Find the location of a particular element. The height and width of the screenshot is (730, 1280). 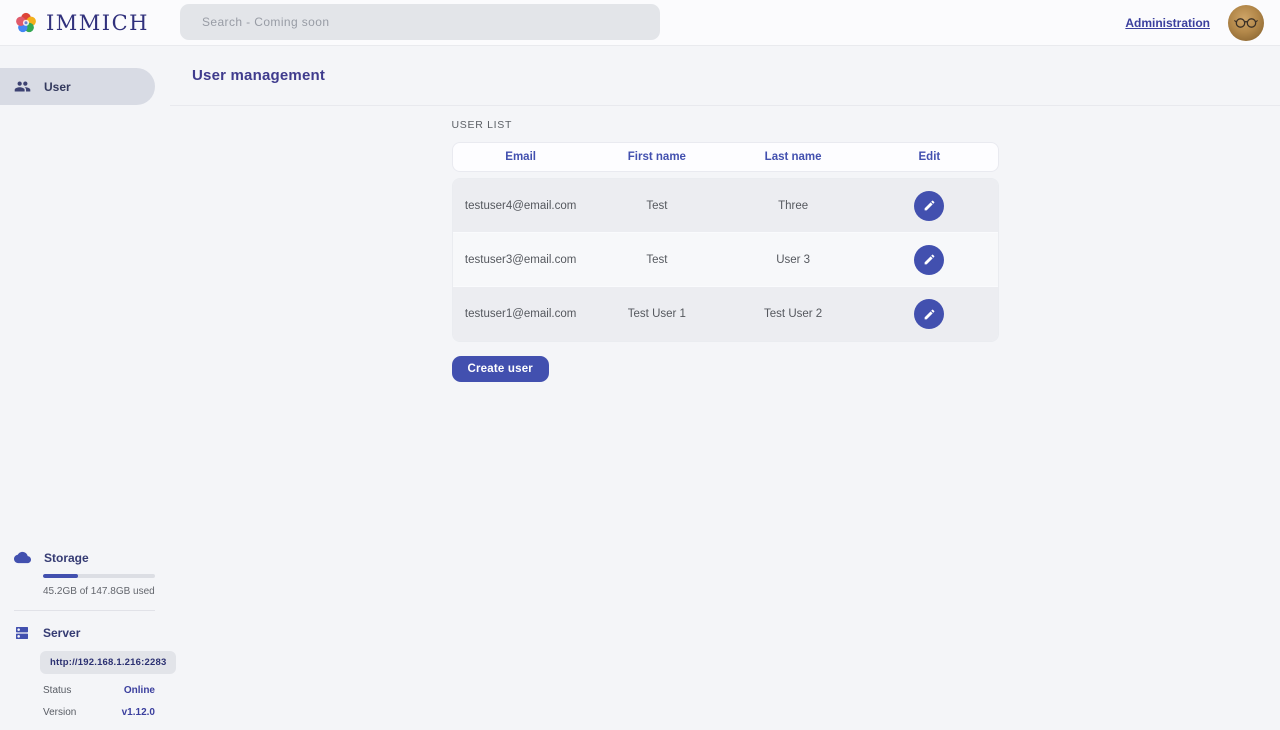

cell-last-name: Test User 2 is located at coordinates (793, 314).